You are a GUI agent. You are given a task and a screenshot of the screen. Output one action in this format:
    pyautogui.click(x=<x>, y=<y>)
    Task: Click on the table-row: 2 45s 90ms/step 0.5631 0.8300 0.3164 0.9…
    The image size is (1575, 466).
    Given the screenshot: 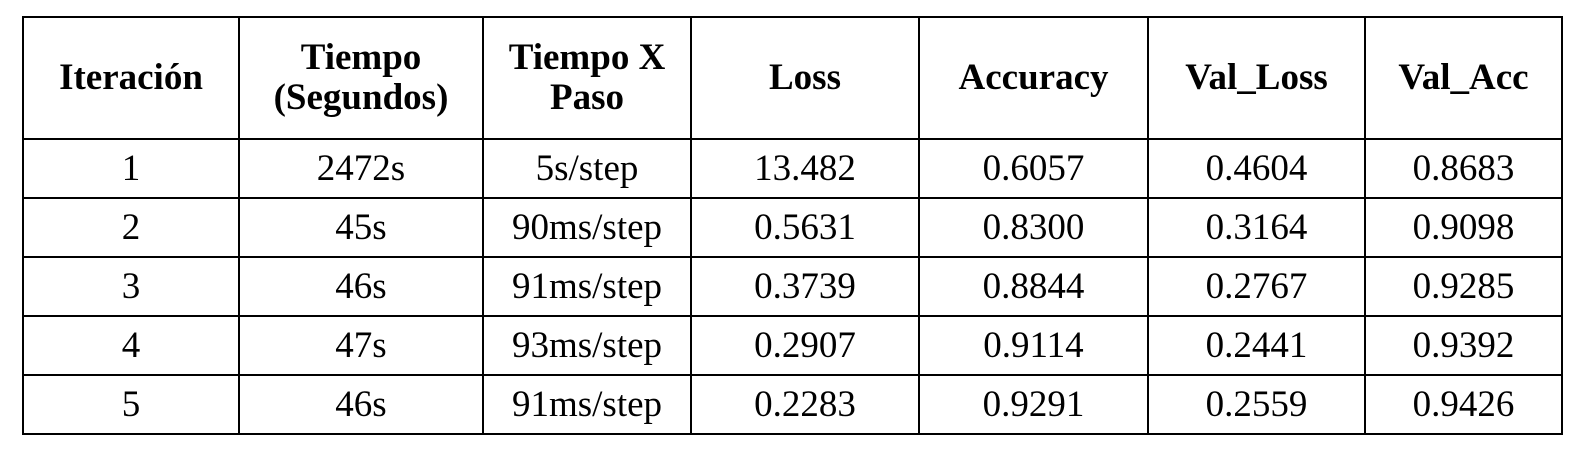 What is the action you would take?
    pyautogui.click(x=792, y=227)
    